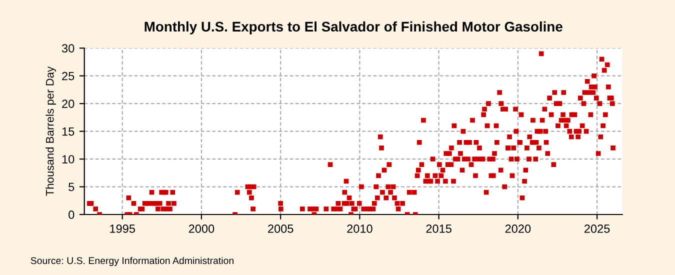 The image size is (675, 275). Describe the element at coordinates (518, 228) in the screenshot. I see `x-tick-label: 2020` at that location.